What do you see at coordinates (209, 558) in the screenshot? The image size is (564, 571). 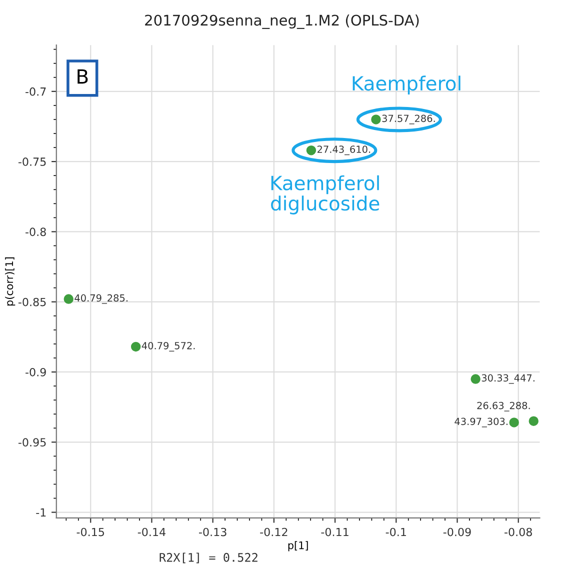 I see `text: R2X[1] = 0.522` at bounding box center [209, 558].